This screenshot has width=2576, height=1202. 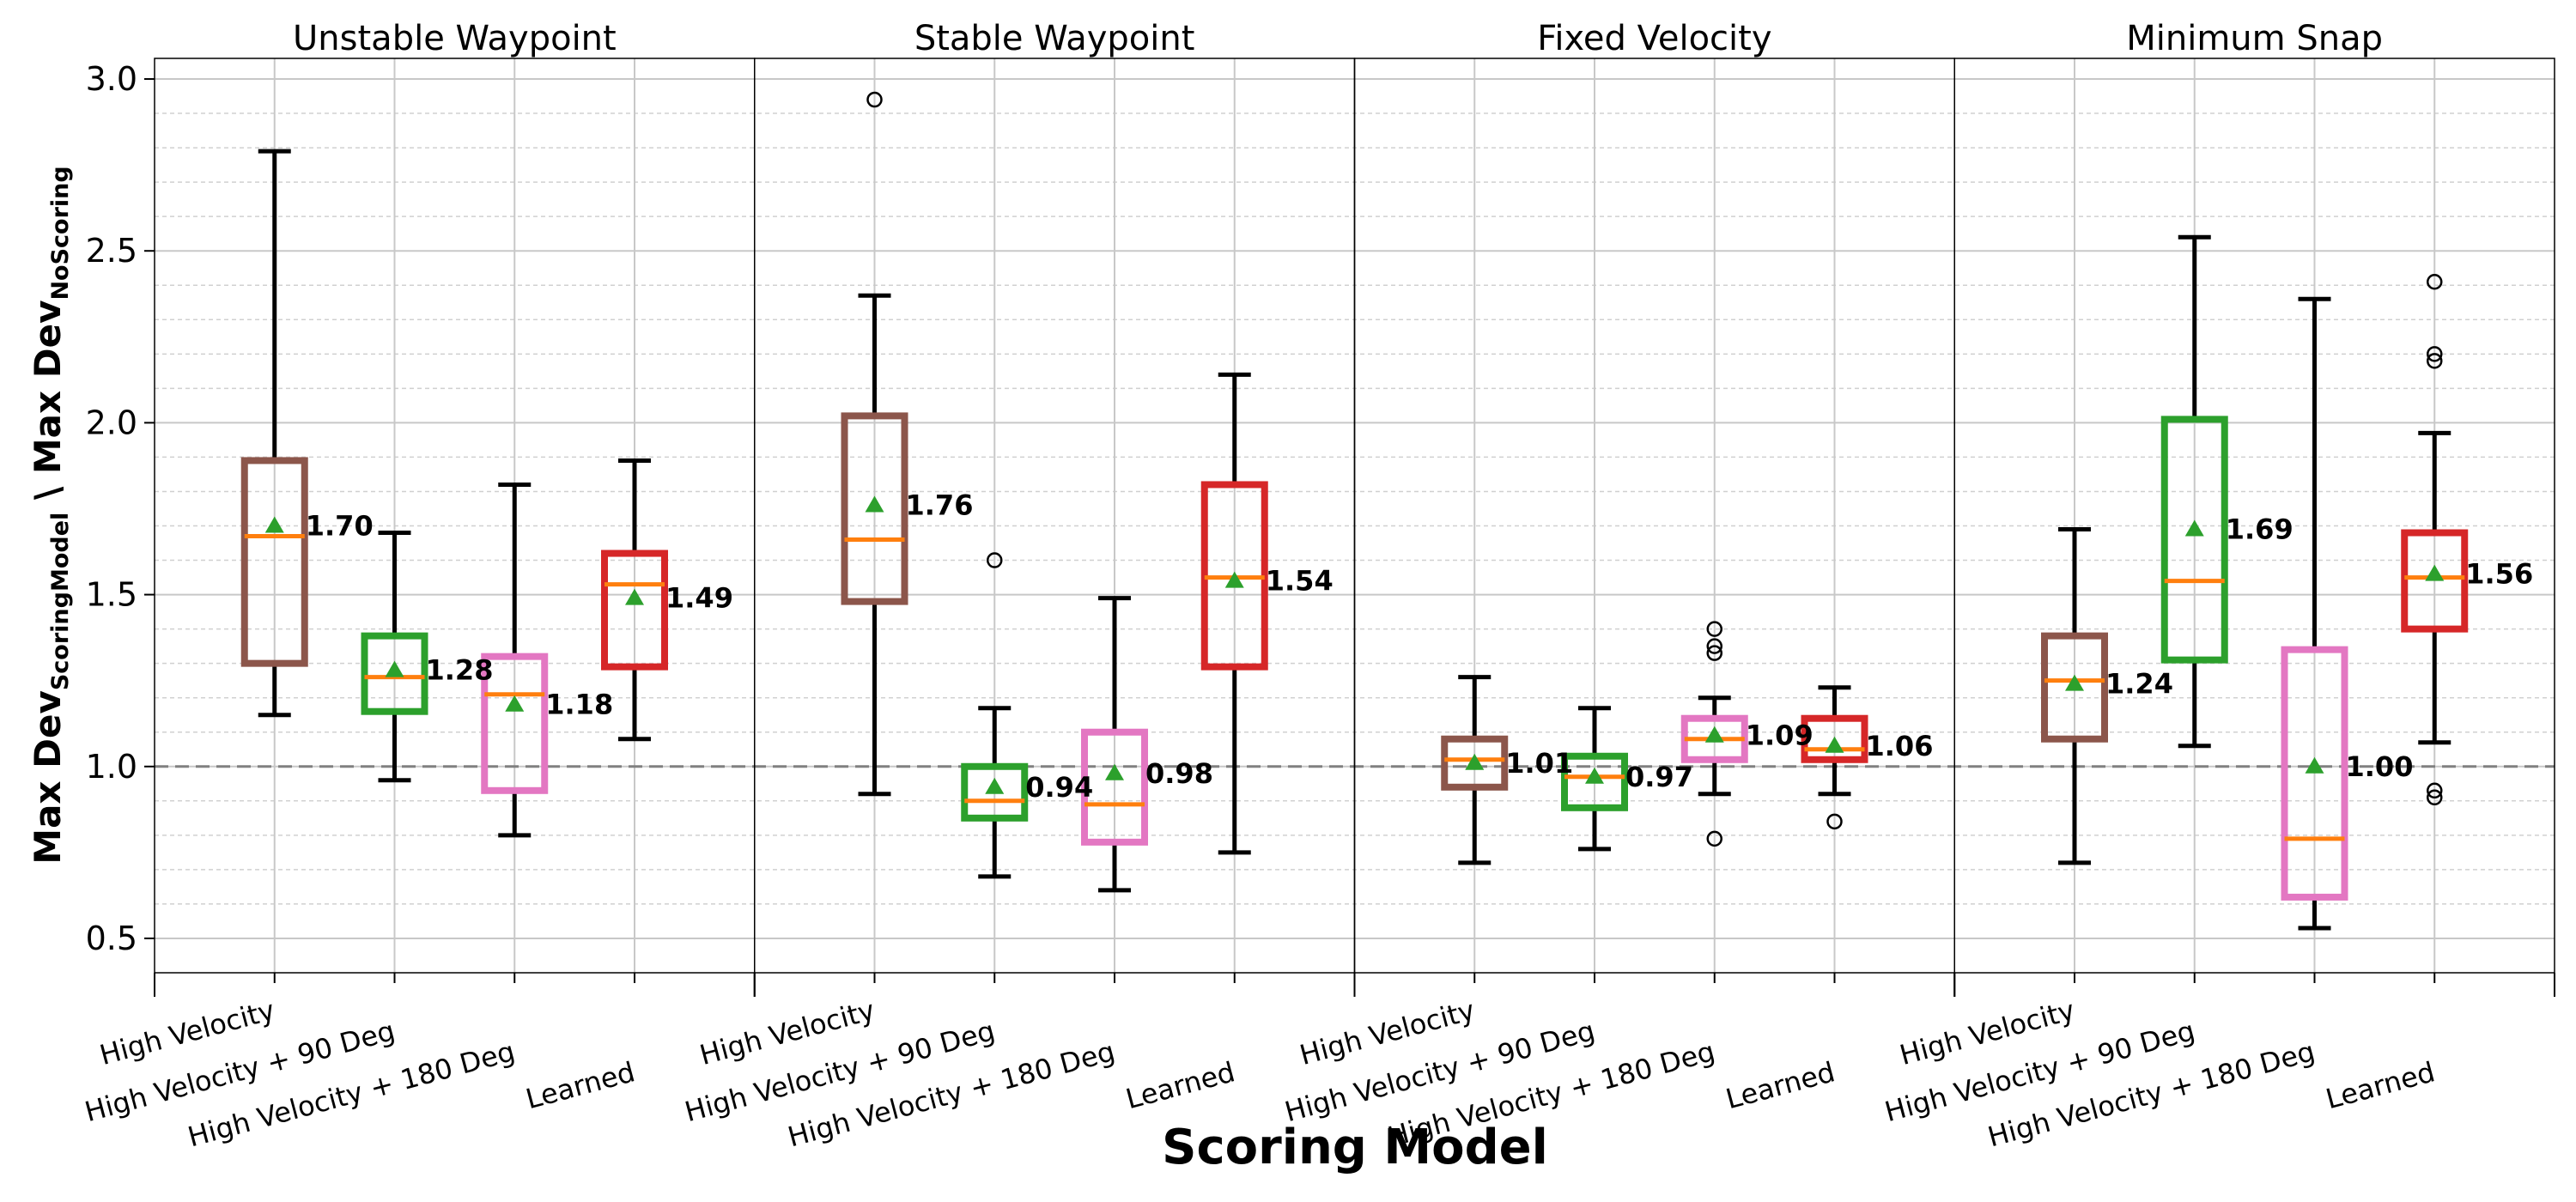 What do you see at coordinates (1059, 787) in the screenshot?
I see `mean-value-label: 0.94` at bounding box center [1059, 787].